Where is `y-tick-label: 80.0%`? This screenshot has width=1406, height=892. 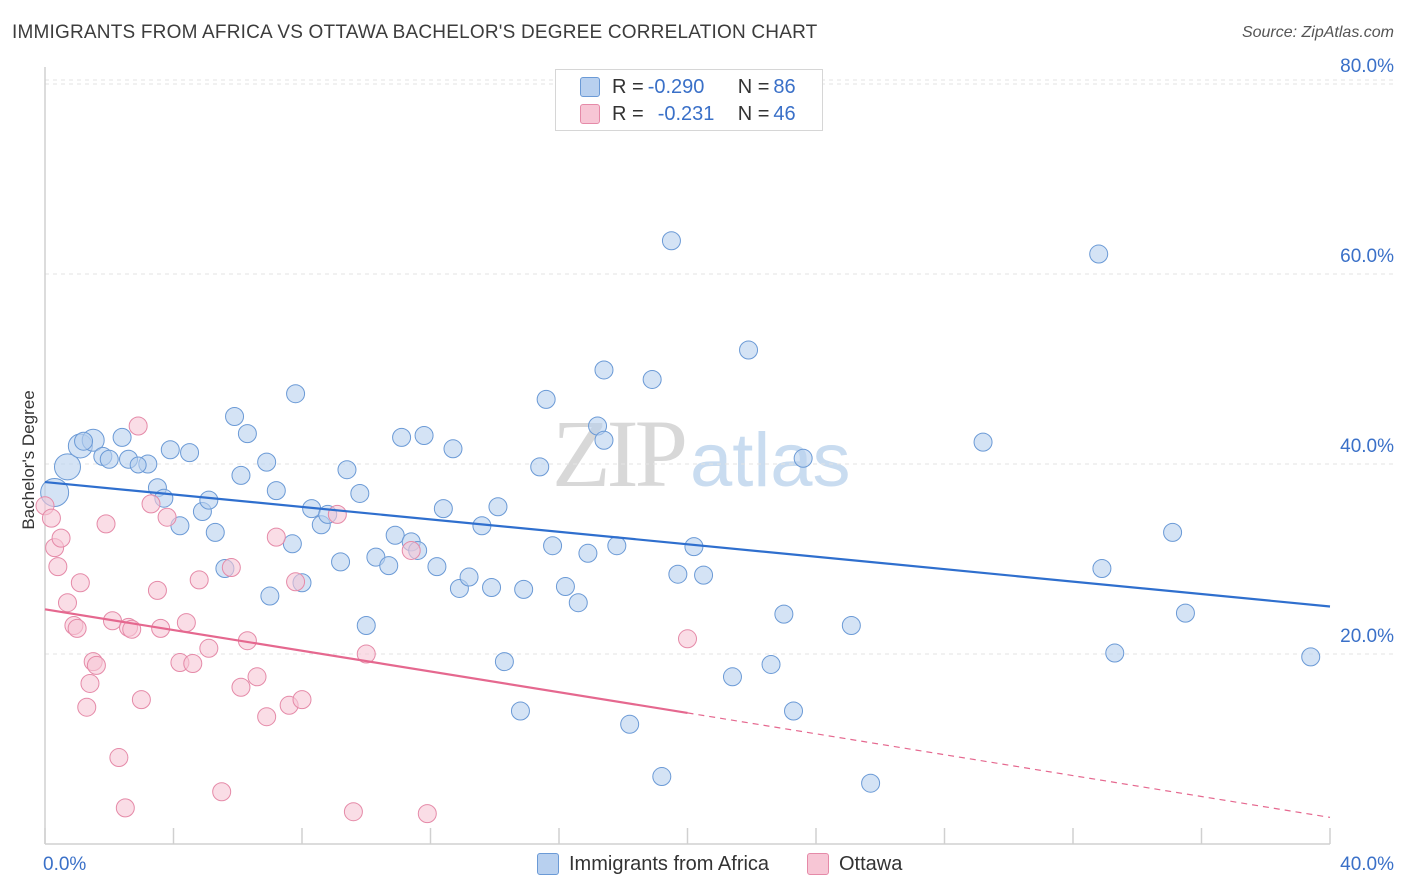 y-tick-label: 80.0% is located at coordinates (1367, 66).